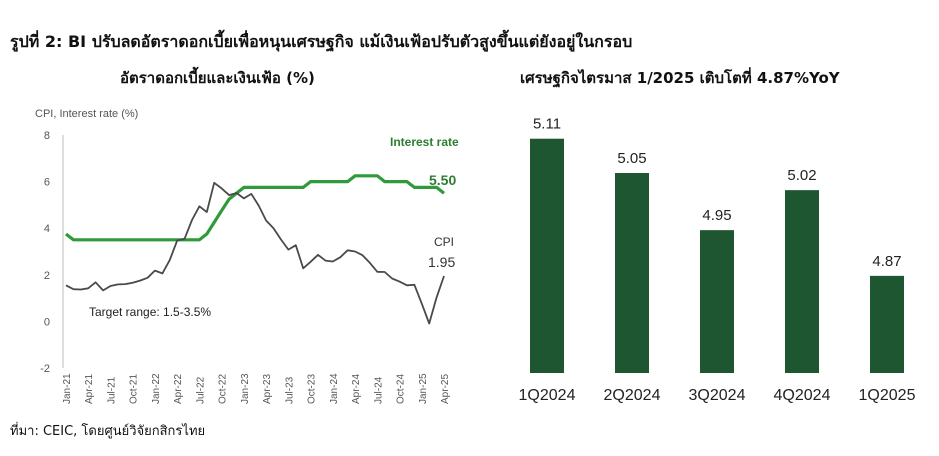 The image size is (939, 456). I want to click on bar-value-label: 4.87, so click(886, 261).